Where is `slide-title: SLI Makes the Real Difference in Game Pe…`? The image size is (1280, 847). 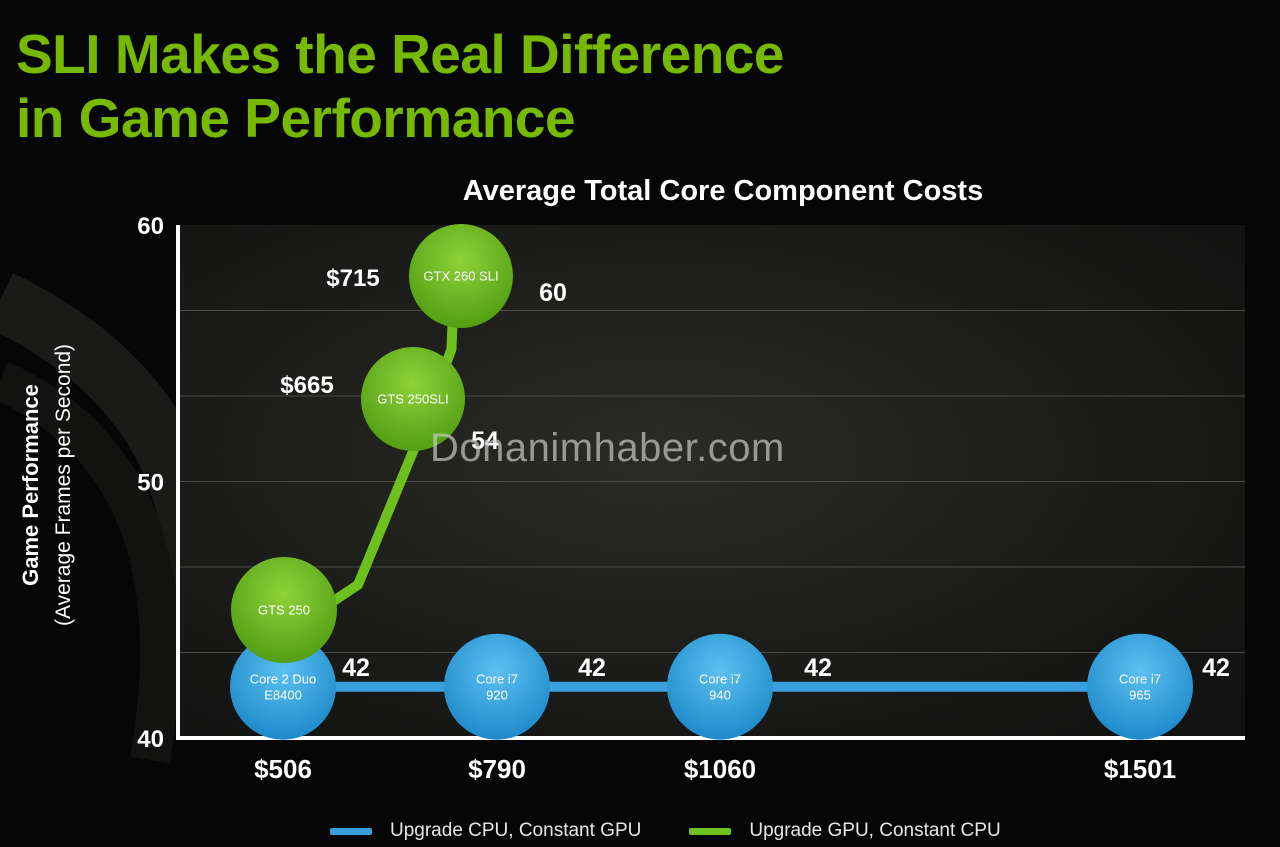
slide-title: SLI Makes the Real Difference in Game Pe… is located at coordinates (400, 86).